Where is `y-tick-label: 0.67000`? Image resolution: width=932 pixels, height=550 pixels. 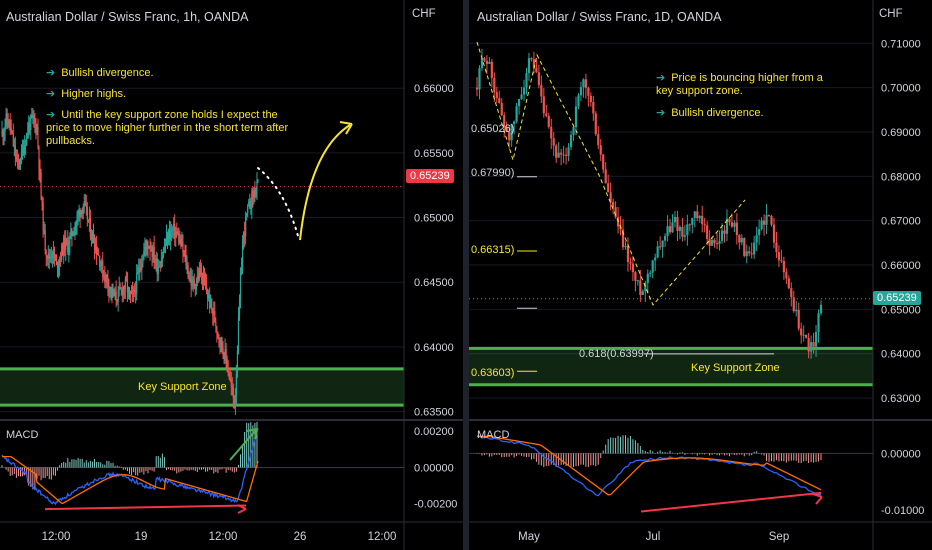
y-tick-label: 0.67000 is located at coordinates (901, 222).